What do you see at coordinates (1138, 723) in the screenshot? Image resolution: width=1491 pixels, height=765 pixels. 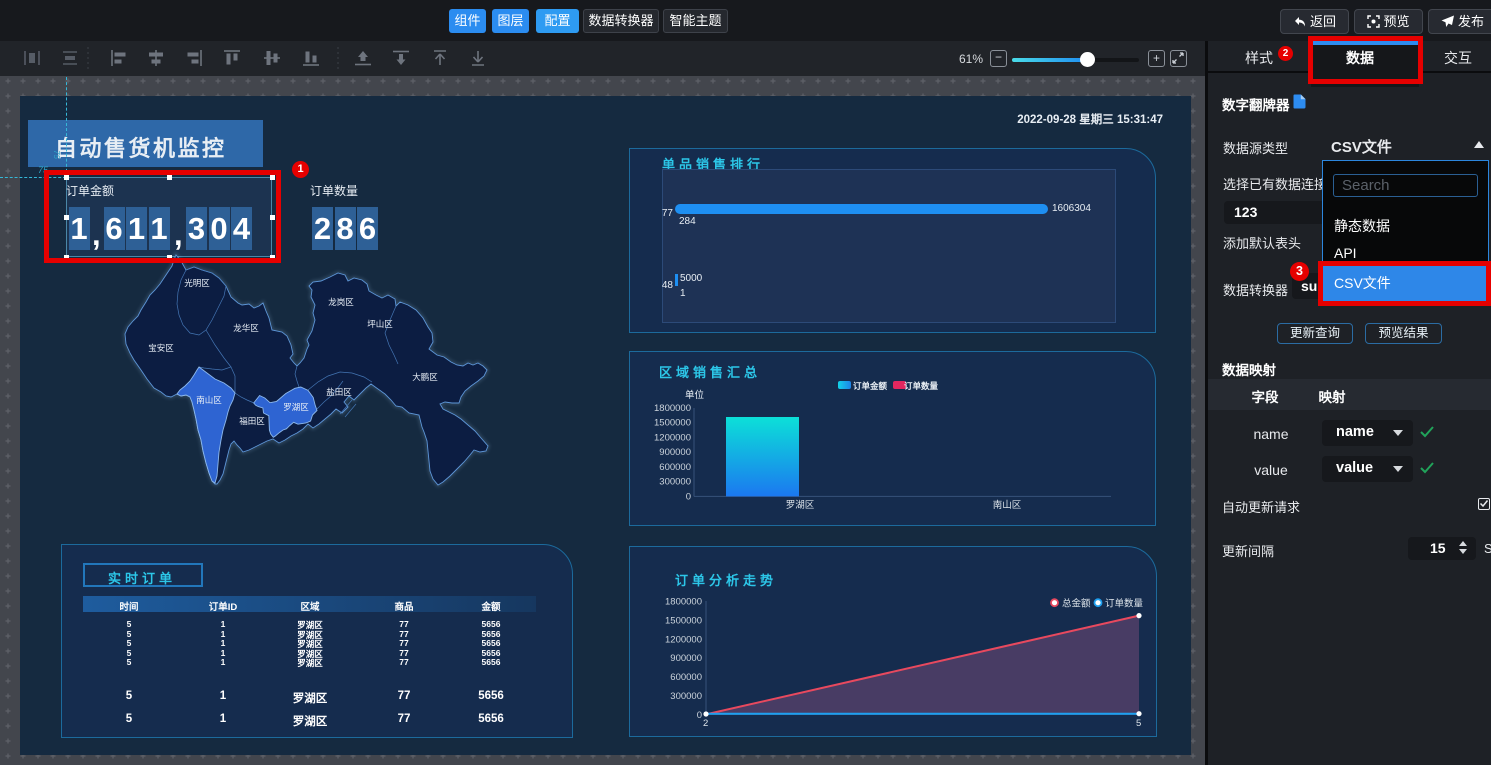 I see `svg-text: 5` at bounding box center [1138, 723].